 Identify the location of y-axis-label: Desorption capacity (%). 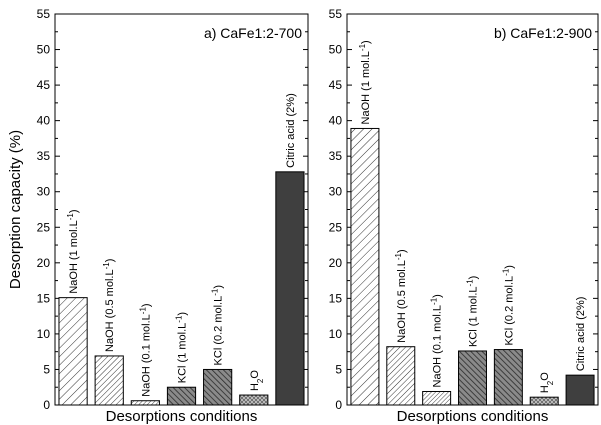
(15, 209).